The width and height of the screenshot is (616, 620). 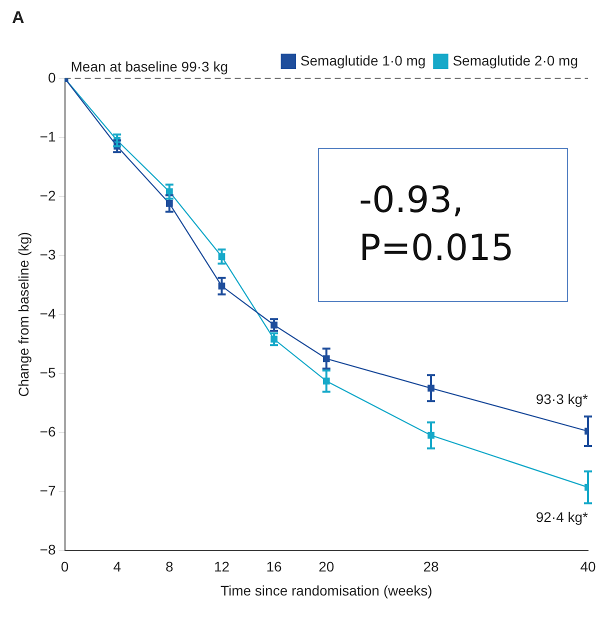 What do you see at coordinates (48, 313) in the screenshot?
I see `y-tick-label: −4` at bounding box center [48, 313].